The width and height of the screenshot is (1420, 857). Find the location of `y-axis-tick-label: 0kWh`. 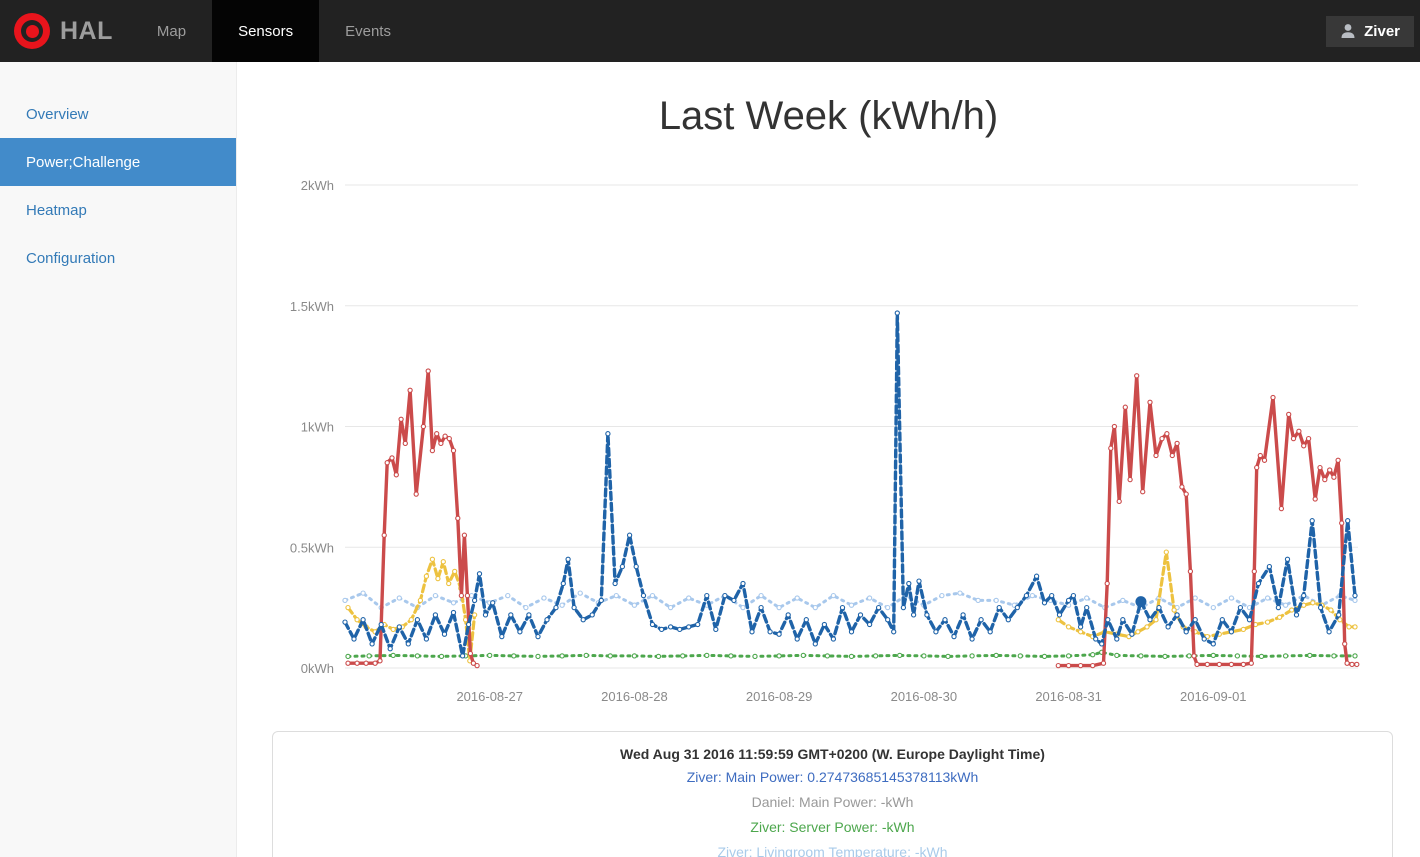

y-axis-tick-label: 0kWh is located at coordinates (317, 668).